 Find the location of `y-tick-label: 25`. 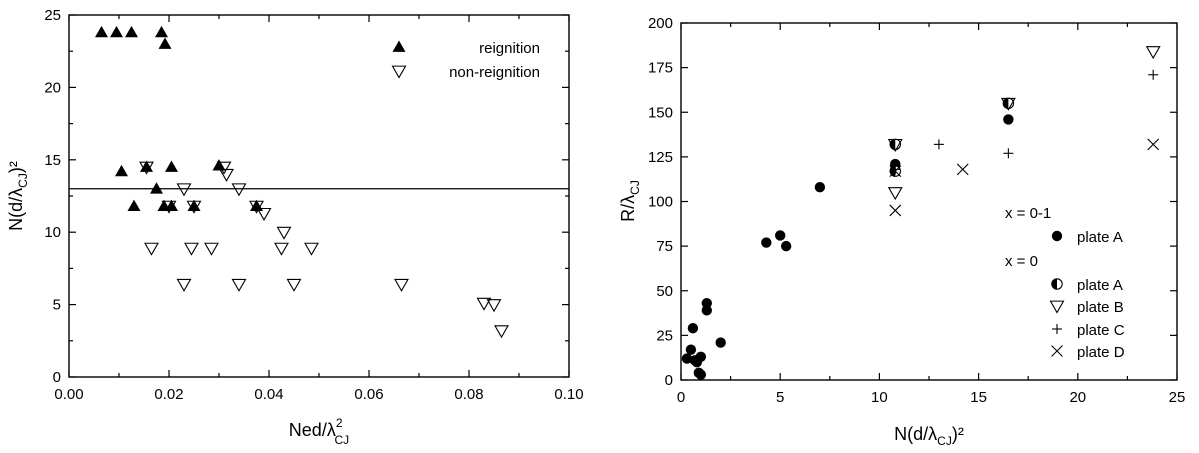

y-tick-label: 25 is located at coordinates (52, 15).